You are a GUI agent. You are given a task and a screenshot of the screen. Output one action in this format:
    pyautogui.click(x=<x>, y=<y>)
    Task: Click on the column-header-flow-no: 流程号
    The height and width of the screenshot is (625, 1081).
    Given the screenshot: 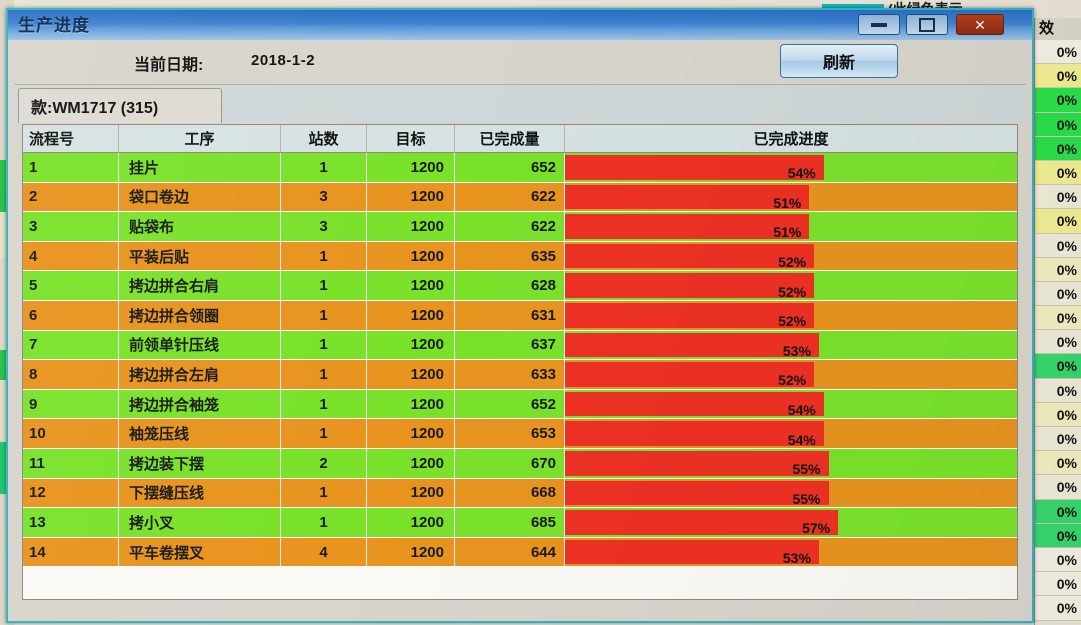 What is the action you would take?
    pyautogui.click(x=71, y=138)
    